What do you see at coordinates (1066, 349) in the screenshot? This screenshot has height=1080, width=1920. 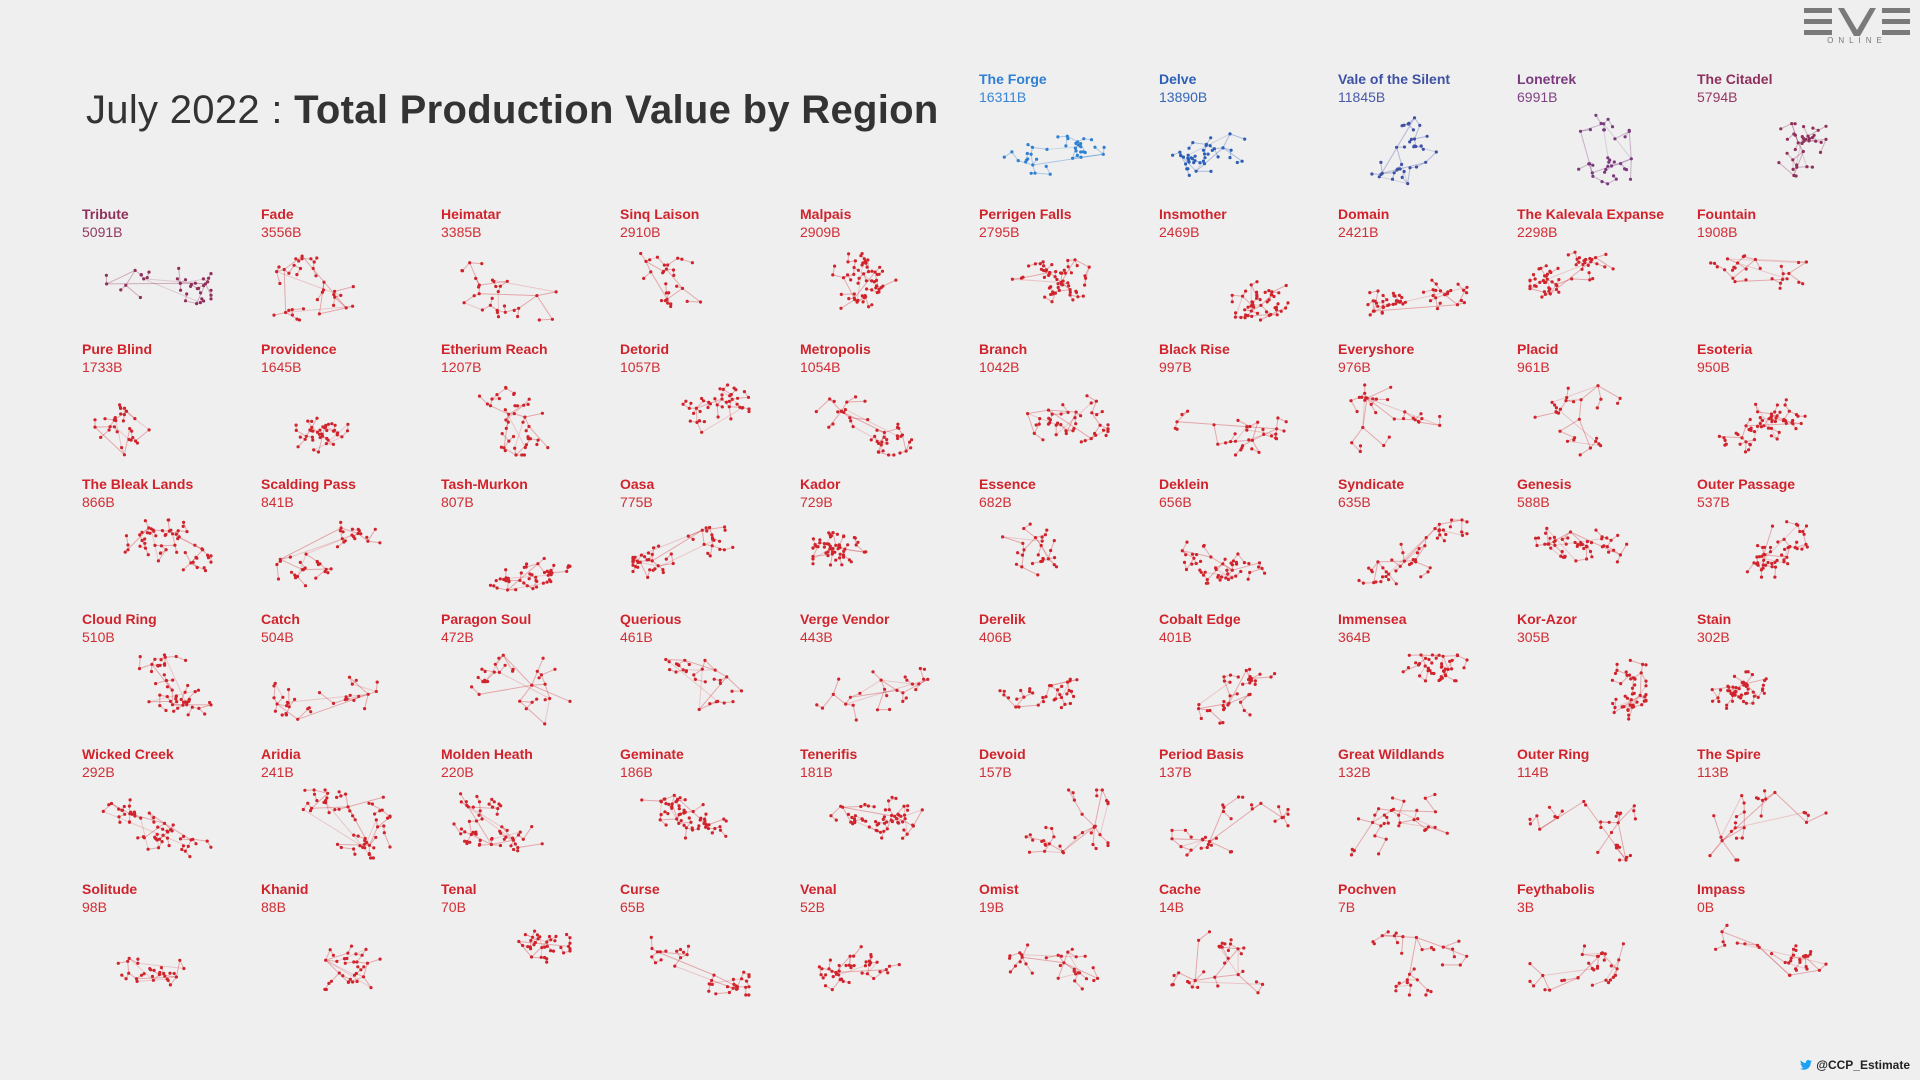 I see `region-name: Branch` at bounding box center [1066, 349].